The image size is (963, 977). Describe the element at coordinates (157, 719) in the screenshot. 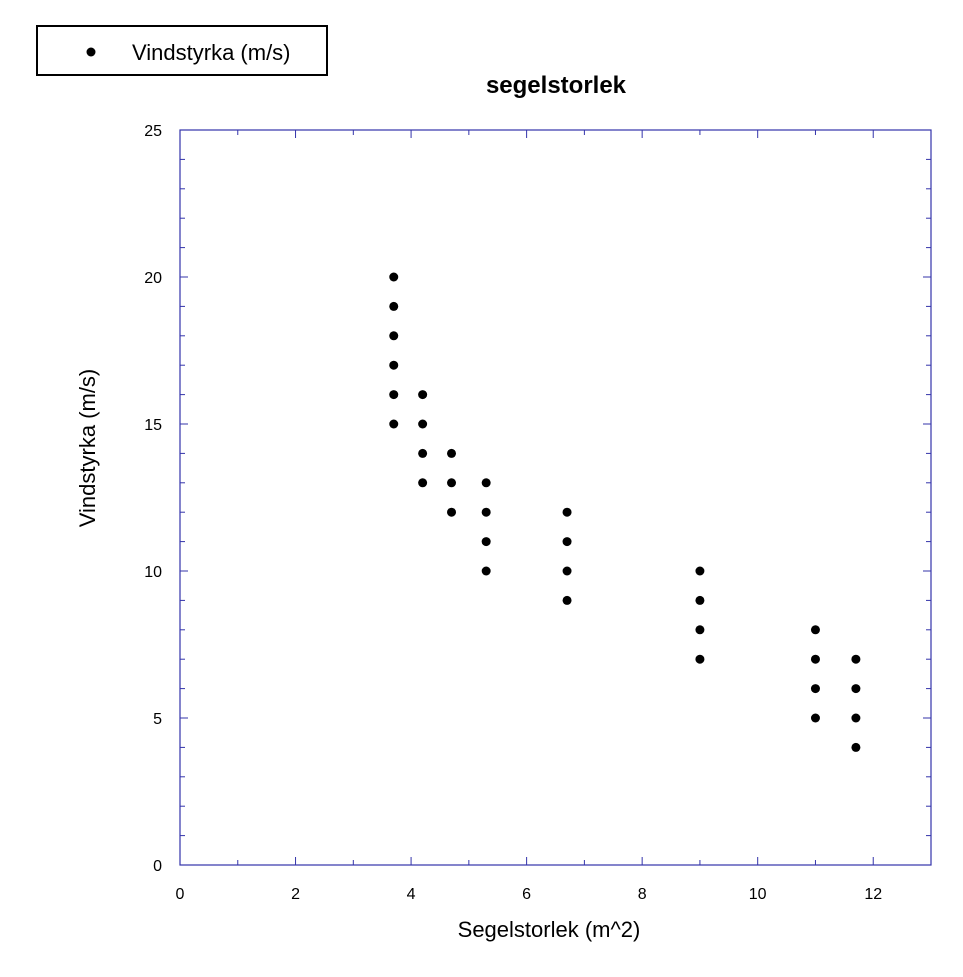

I see `y-tick-label: 5` at that location.